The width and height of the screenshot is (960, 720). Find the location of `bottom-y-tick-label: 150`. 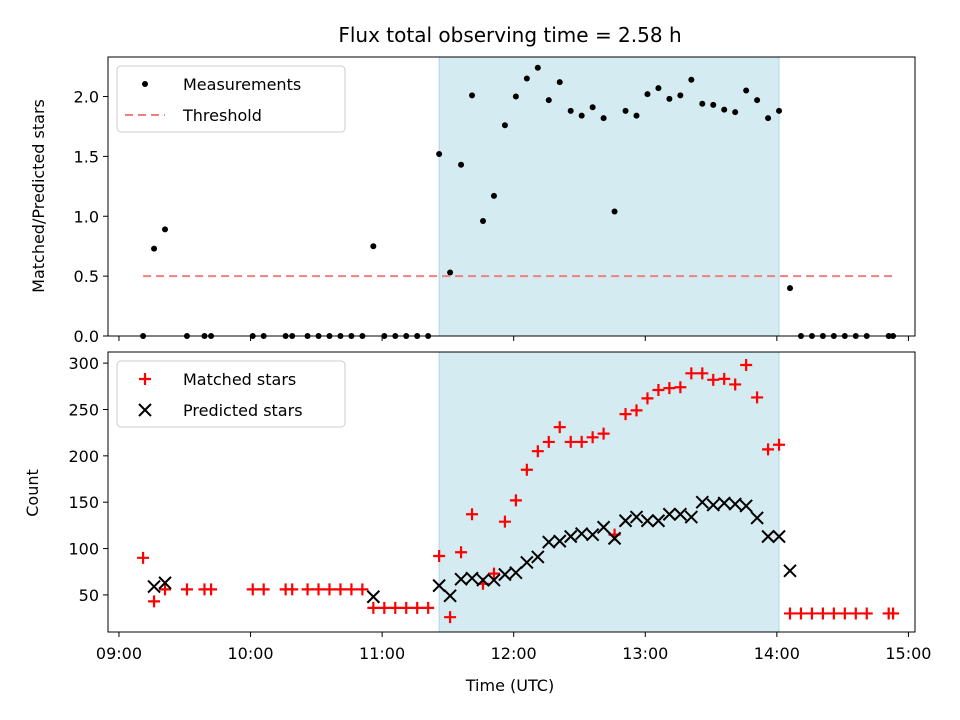

bottom-y-tick-label: 150 is located at coordinates (83, 502).